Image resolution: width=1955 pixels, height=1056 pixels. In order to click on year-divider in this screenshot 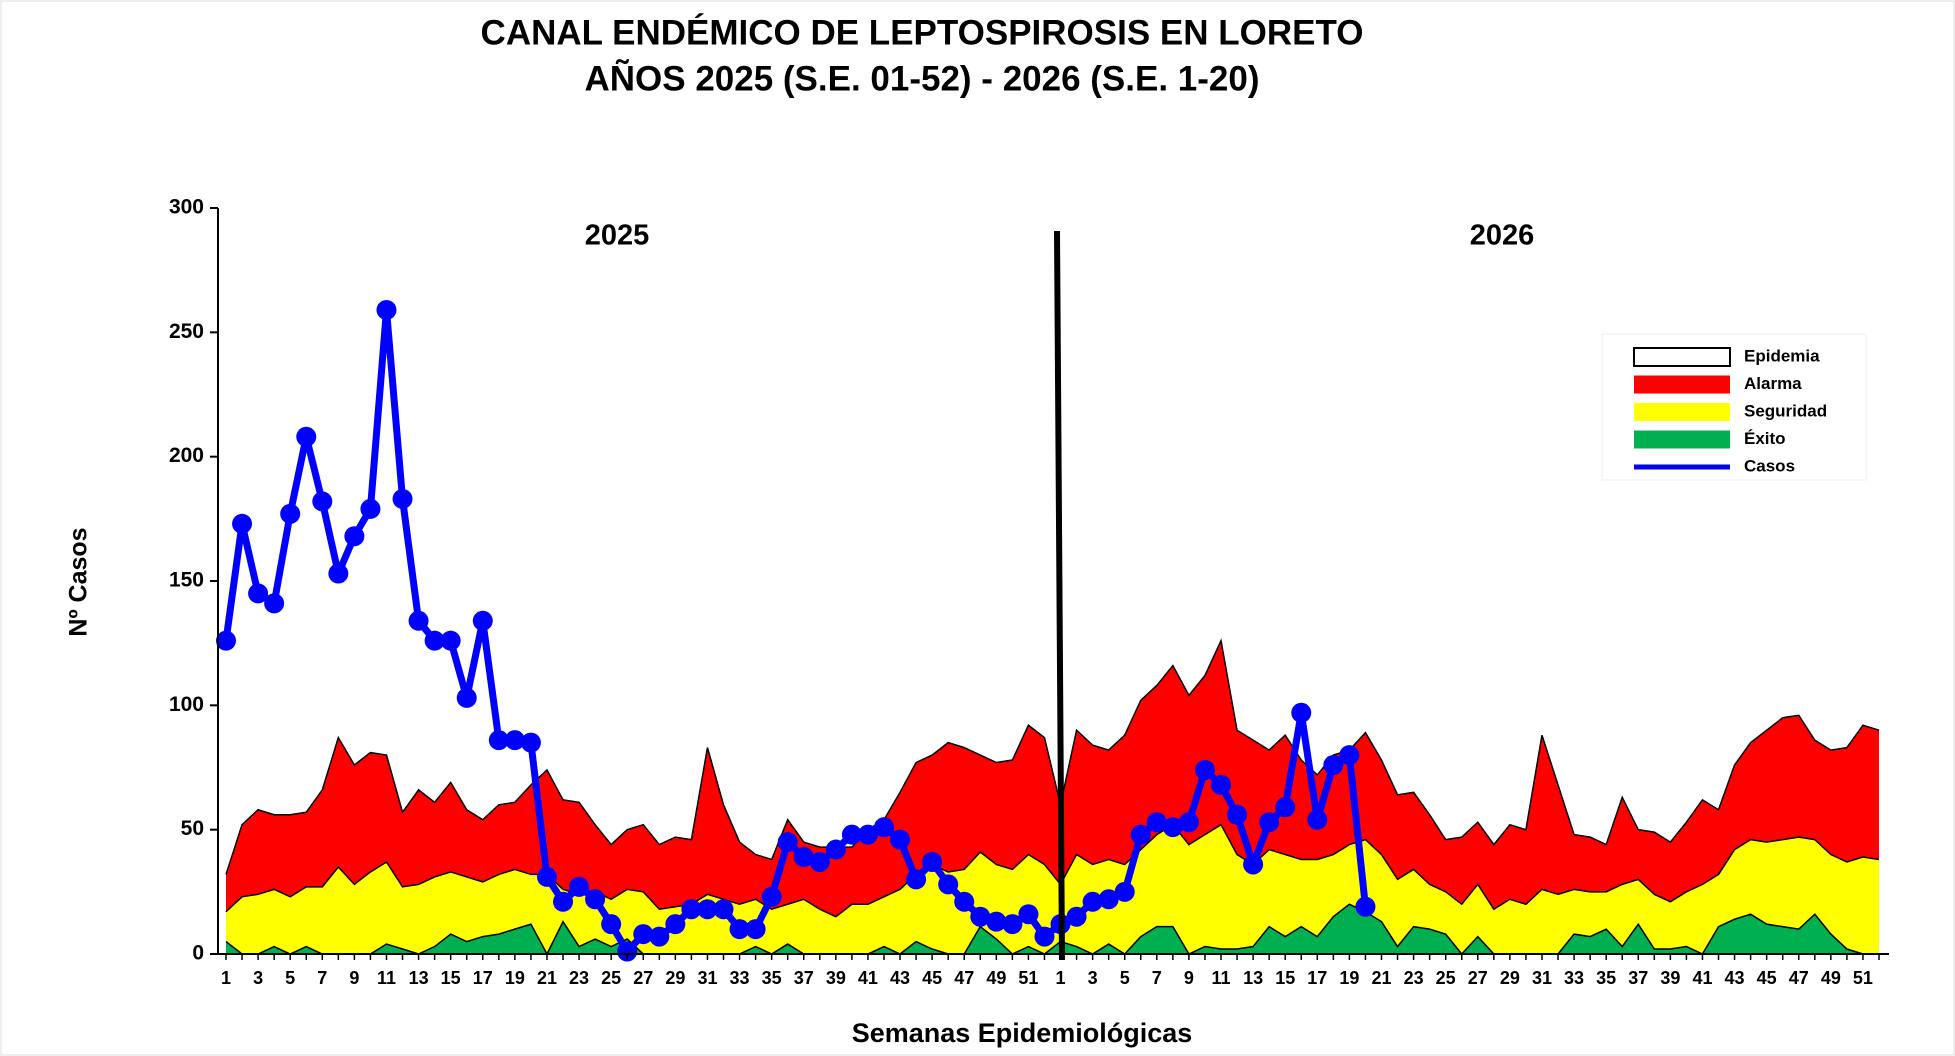, I will do `click(1059, 595)`.